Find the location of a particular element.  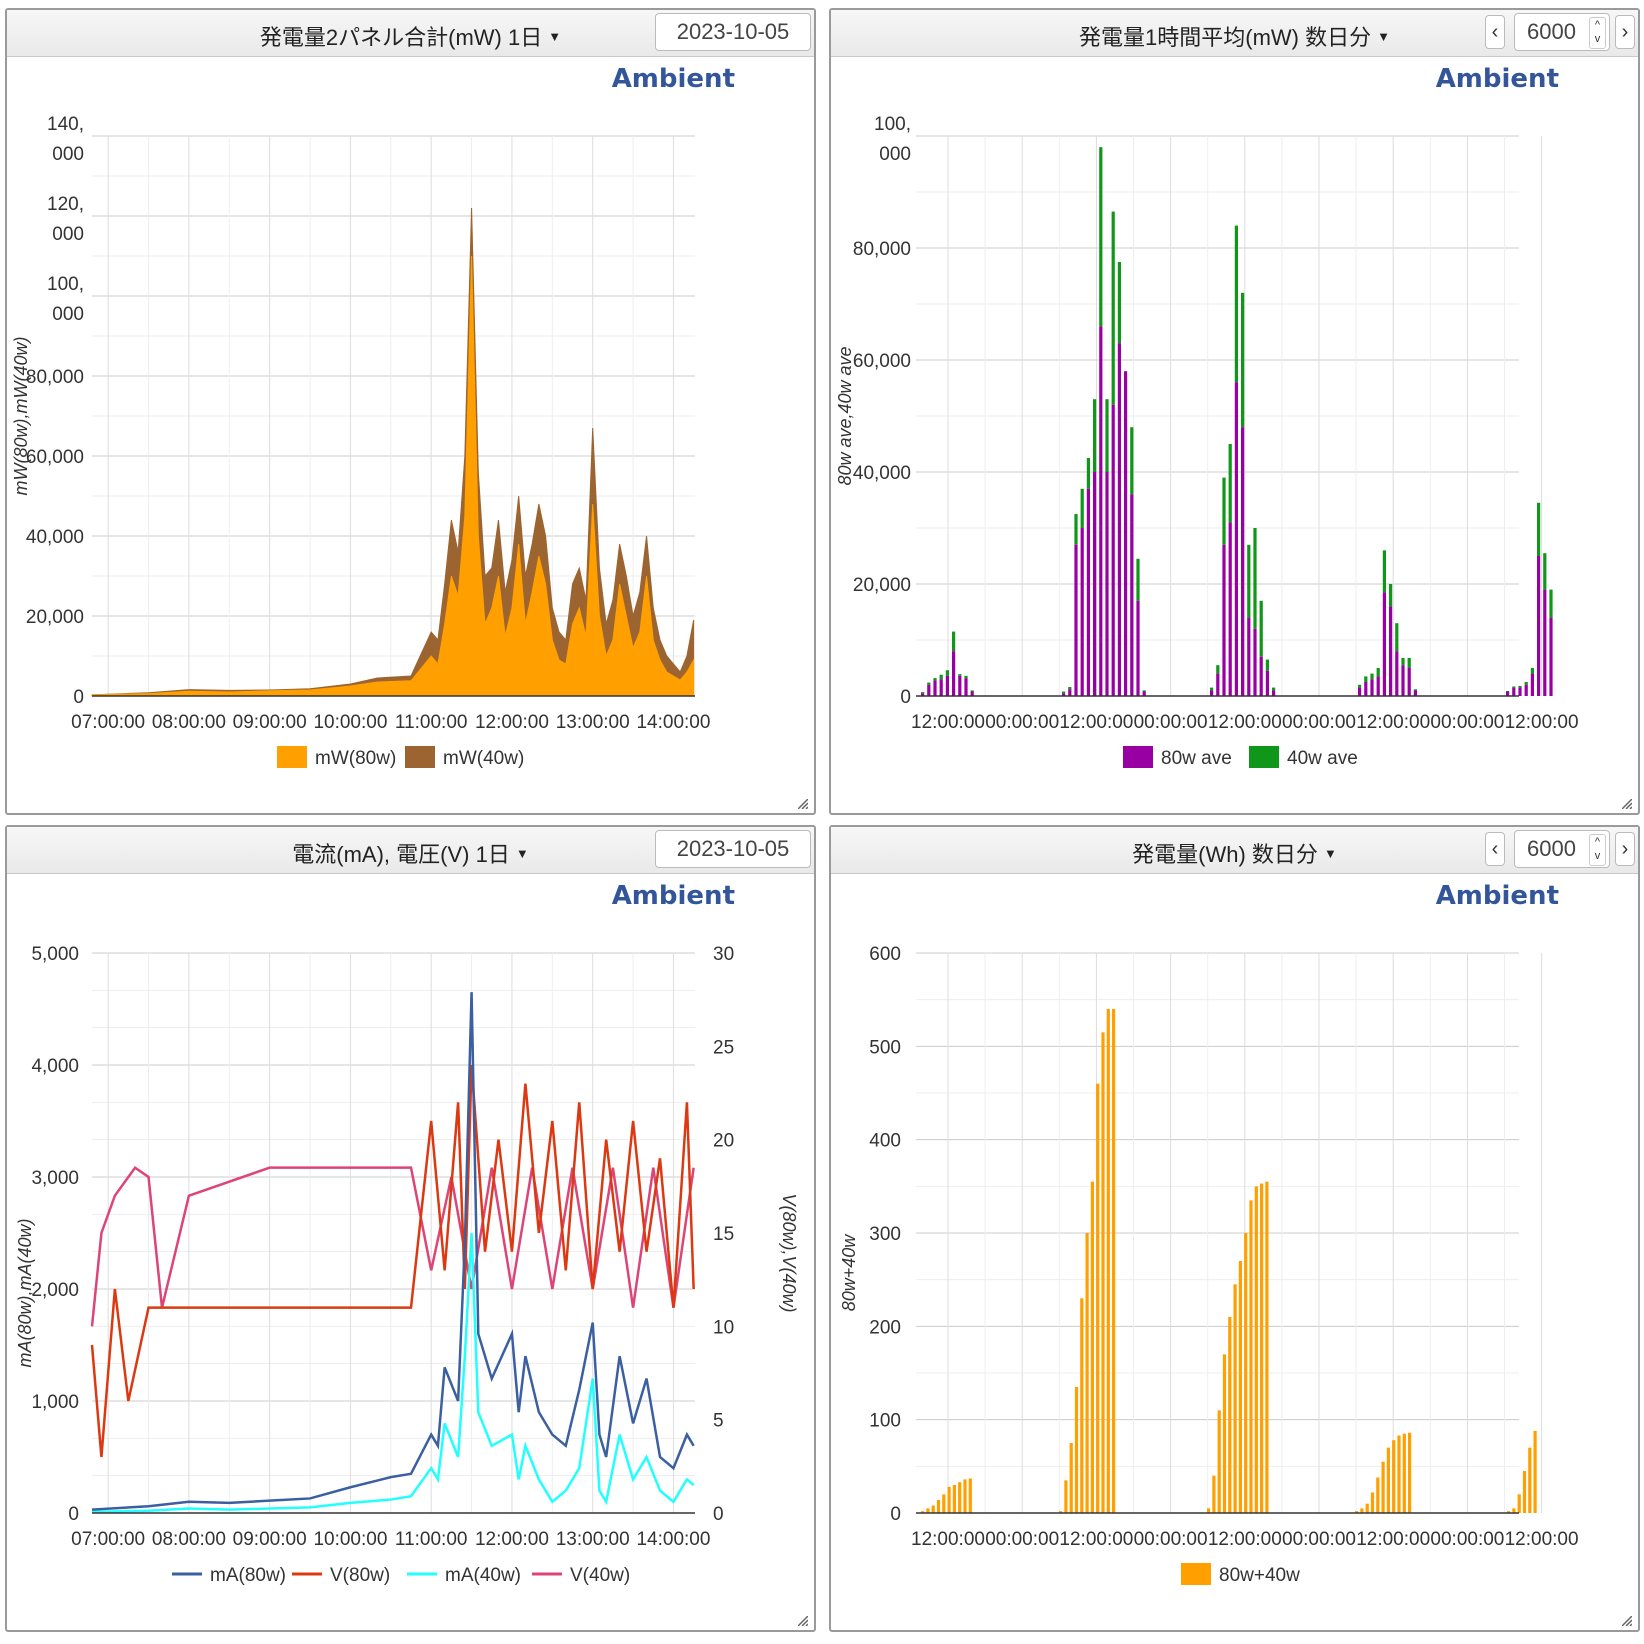

chart-title-dropdown: 発電量1時間平均(mW) 数日分 ▼ is located at coordinates (1234, 36).